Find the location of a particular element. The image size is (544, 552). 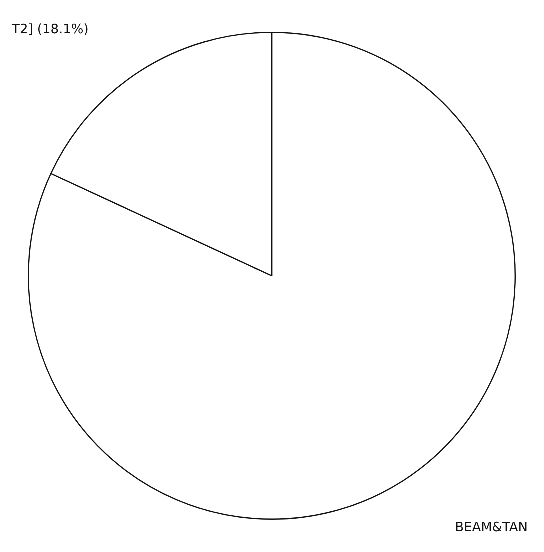

slice-label: T2] (18.1%) is located at coordinates (50, 30).